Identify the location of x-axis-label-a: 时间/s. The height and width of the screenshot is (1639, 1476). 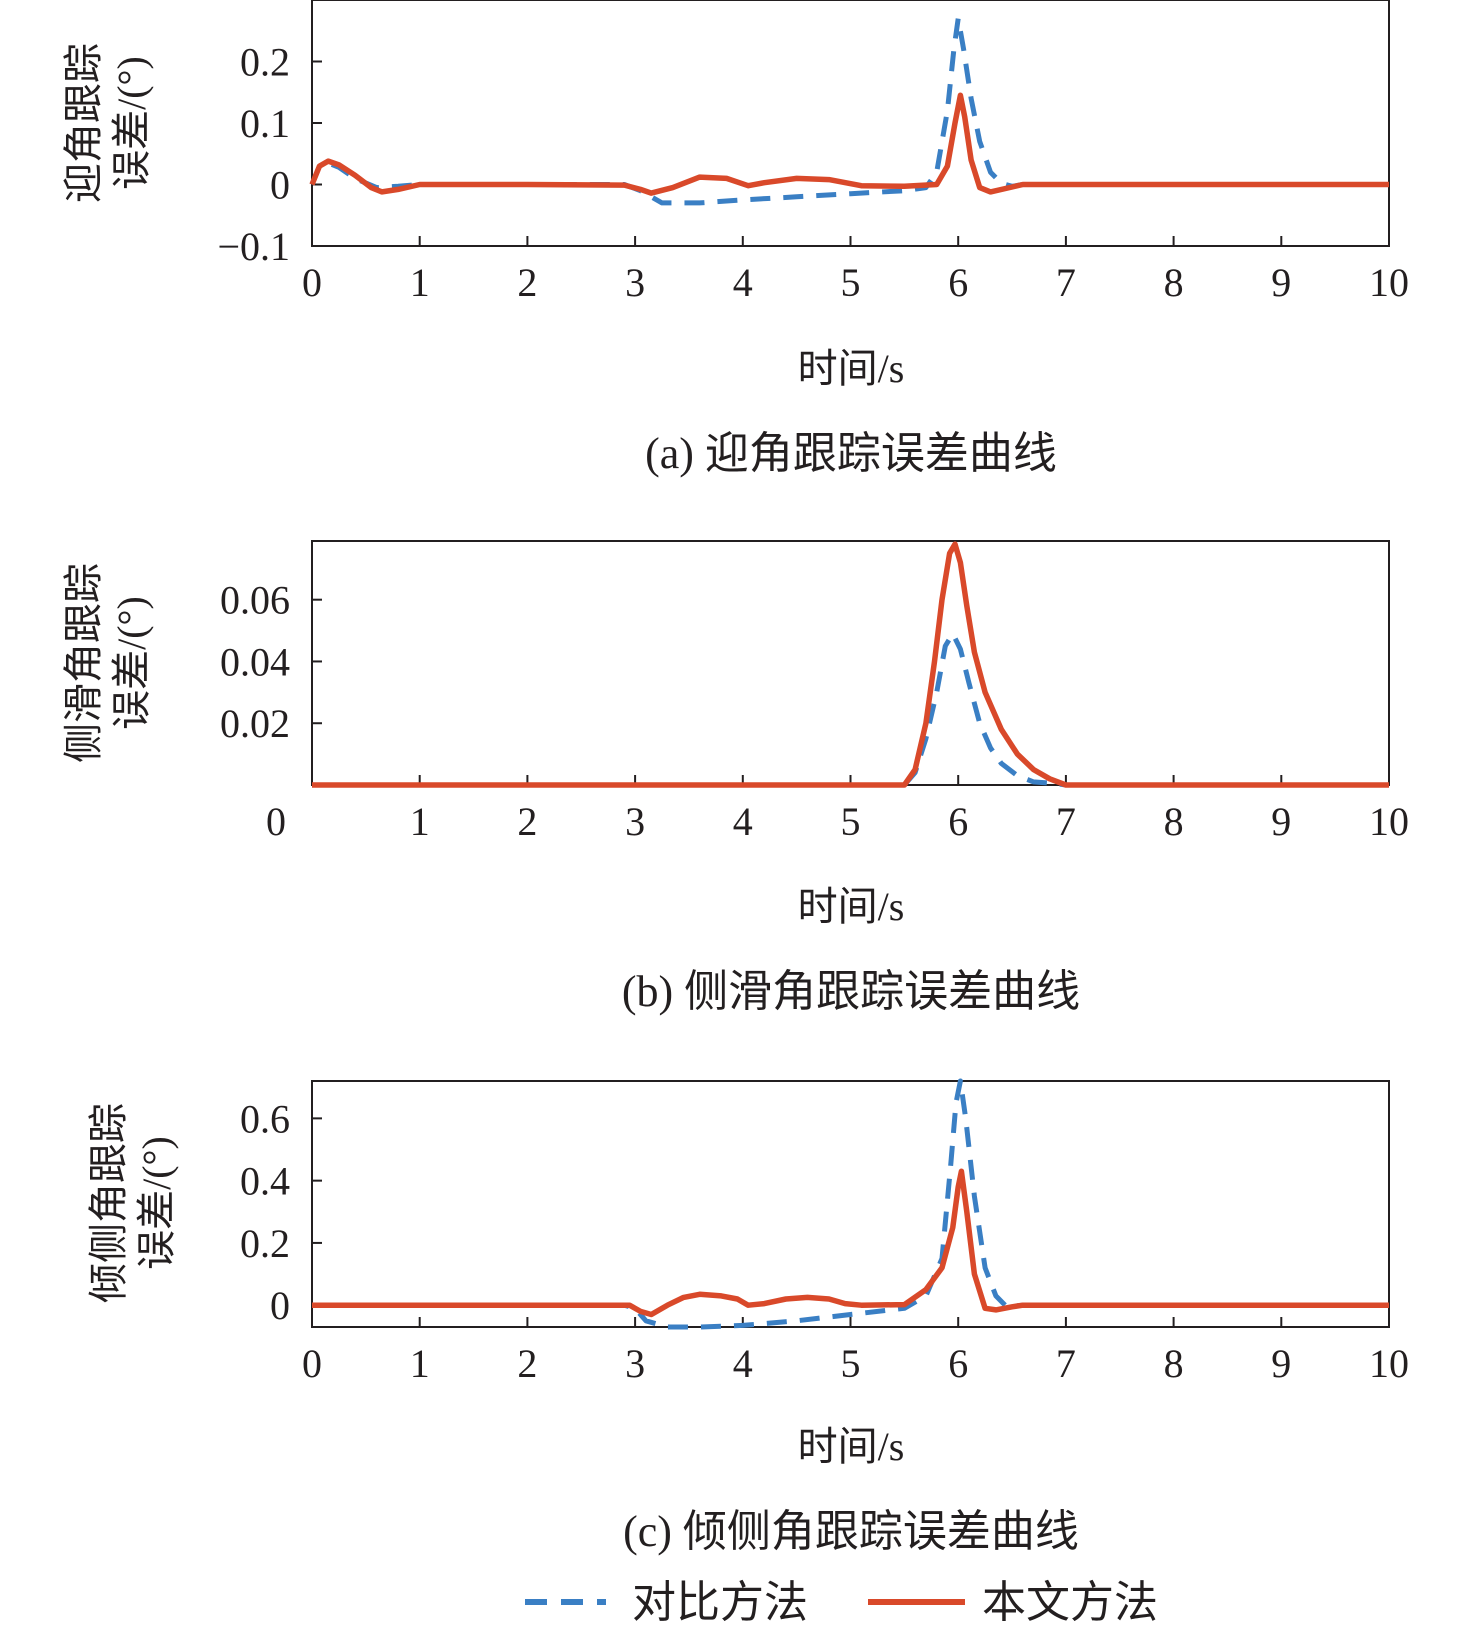
(851, 368).